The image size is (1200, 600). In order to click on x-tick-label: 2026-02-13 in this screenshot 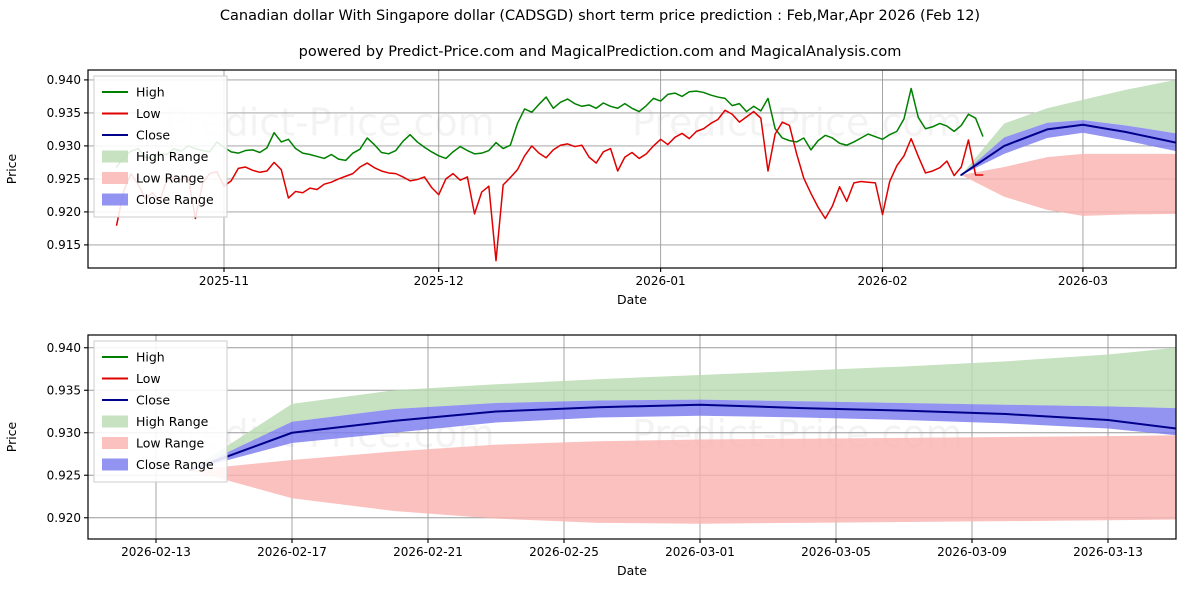, I will do `click(156, 552)`.